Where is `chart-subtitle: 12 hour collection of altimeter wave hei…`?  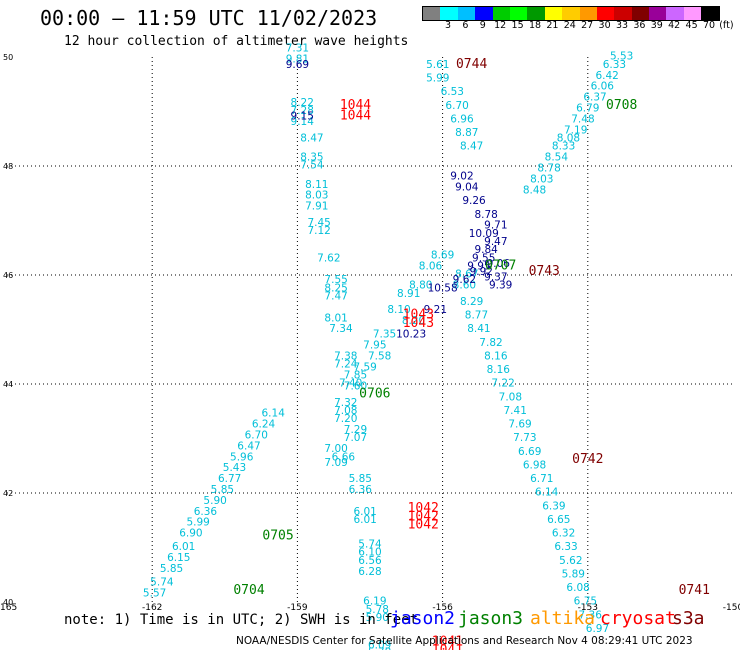 chart-subtitle: 12 hour collection of altimeter wave hei… is located at coordinates (236, 41).